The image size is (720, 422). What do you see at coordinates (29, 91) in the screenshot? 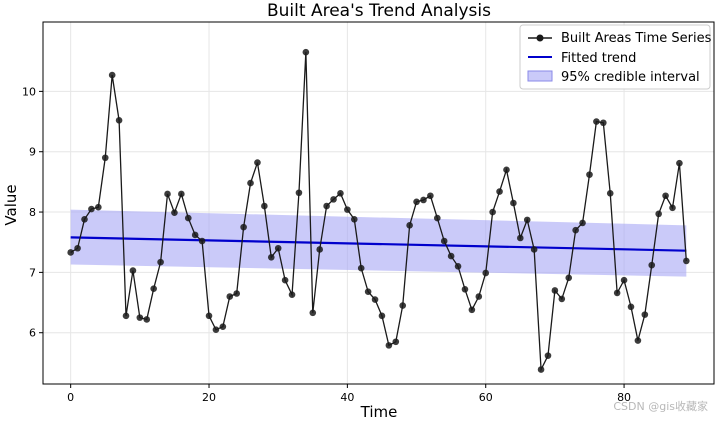
I see `y-tick-label: 10` at bounding box center [29, 91].